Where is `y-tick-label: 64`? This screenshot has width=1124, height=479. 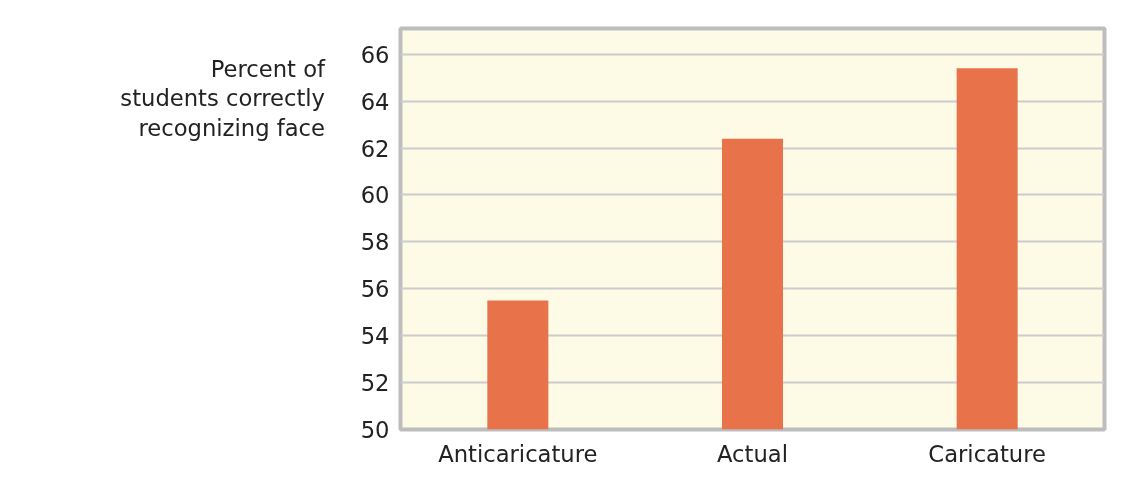 y-tick-label: 64 is located at coordinates (375, 101).